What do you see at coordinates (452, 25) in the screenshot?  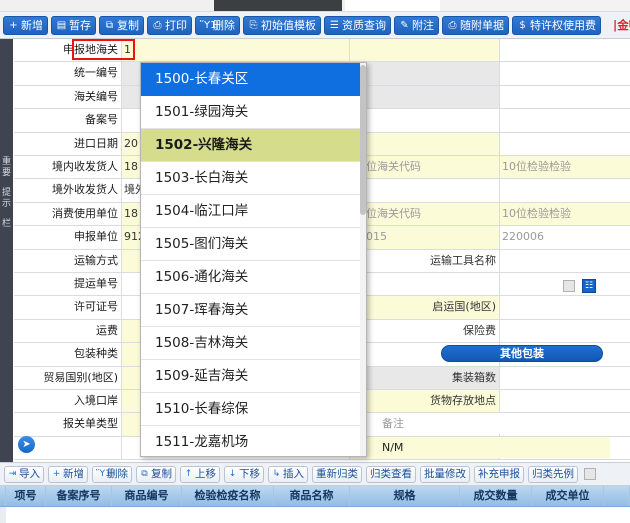 I see `attach-icon: ⎙` at bounding box center [452, 25].